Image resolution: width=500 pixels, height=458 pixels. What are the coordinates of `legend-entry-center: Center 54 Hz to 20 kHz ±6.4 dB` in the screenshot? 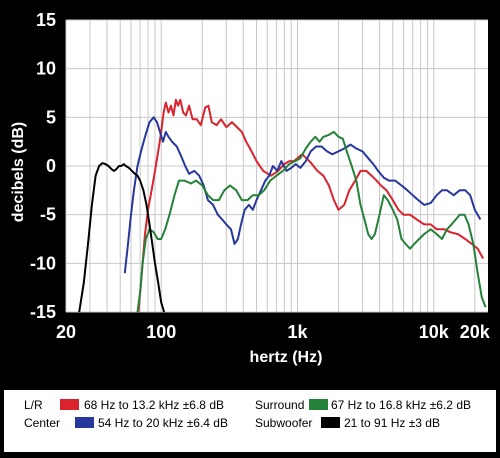 It's located at (126, 423).